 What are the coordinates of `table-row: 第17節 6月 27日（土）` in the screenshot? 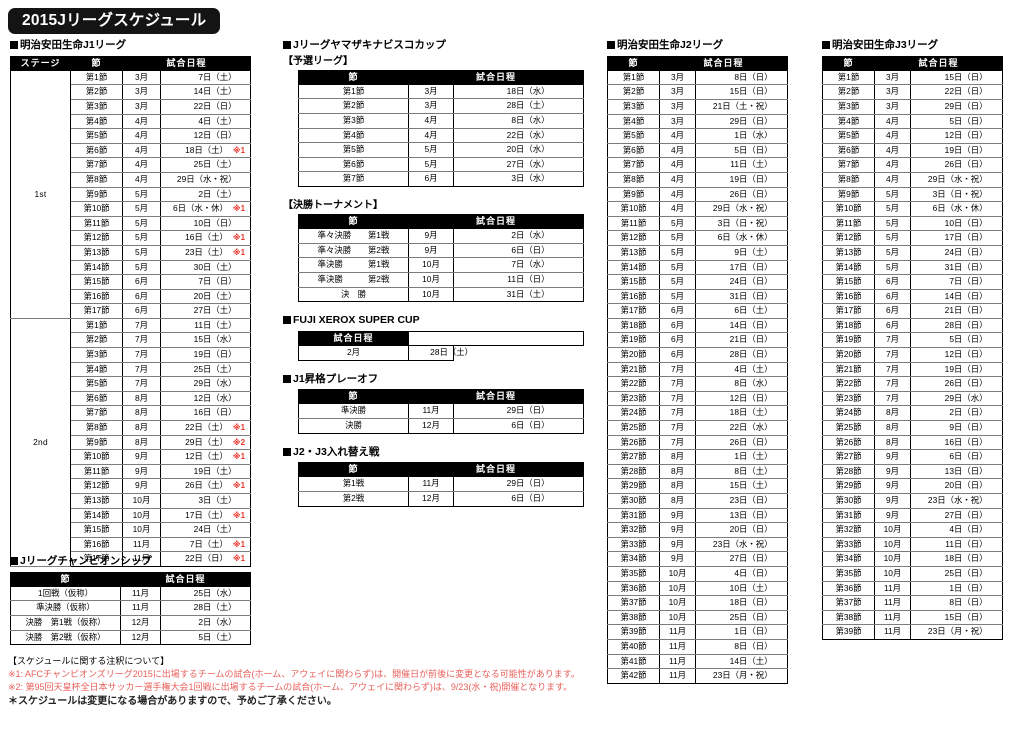 It's located at (131, 311).